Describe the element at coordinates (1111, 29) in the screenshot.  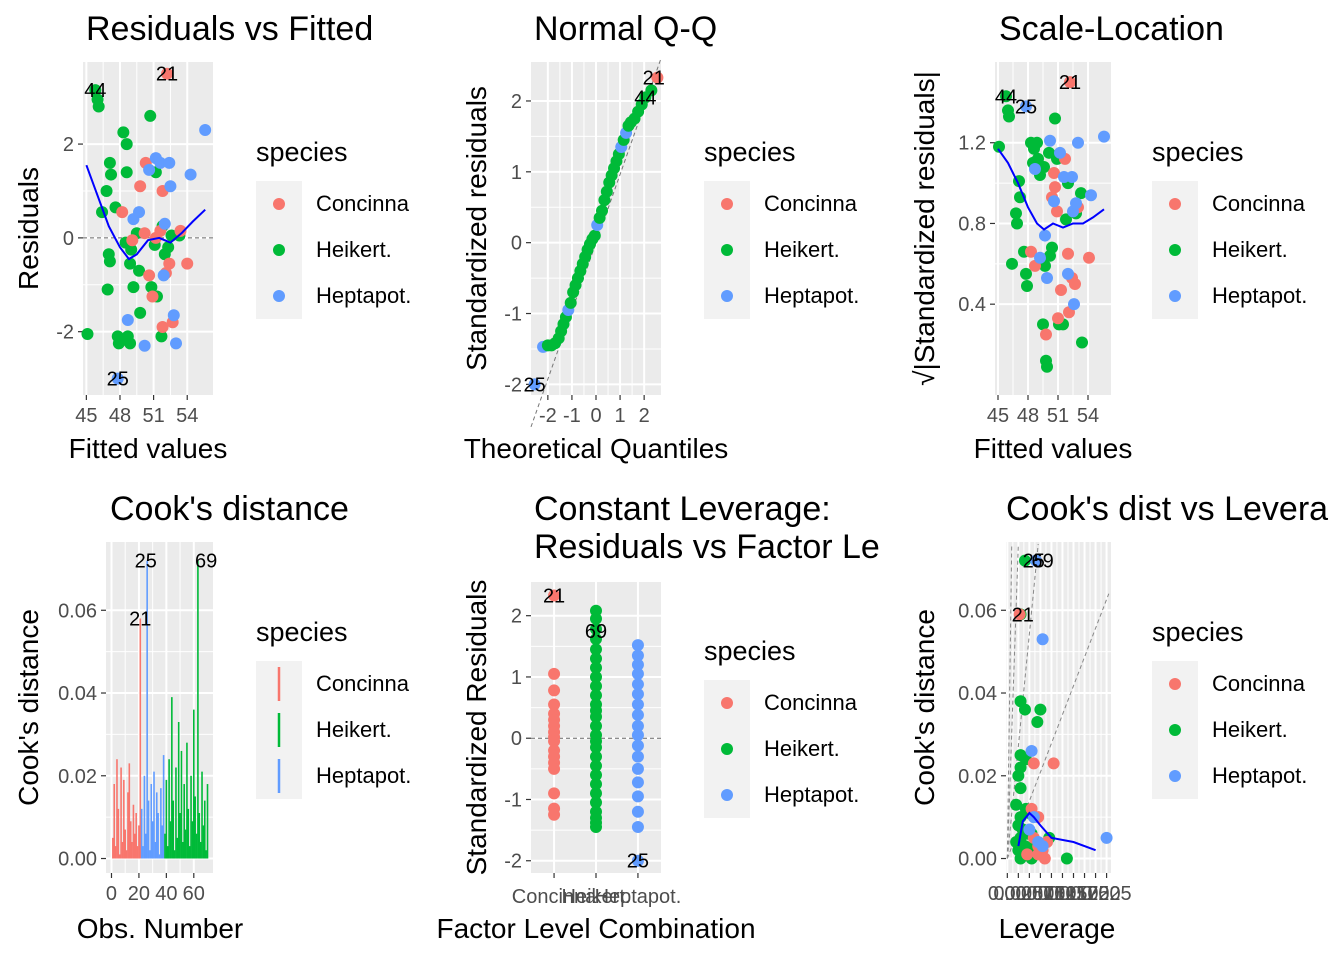
I see `chart-title: Scale-Location` at that location.